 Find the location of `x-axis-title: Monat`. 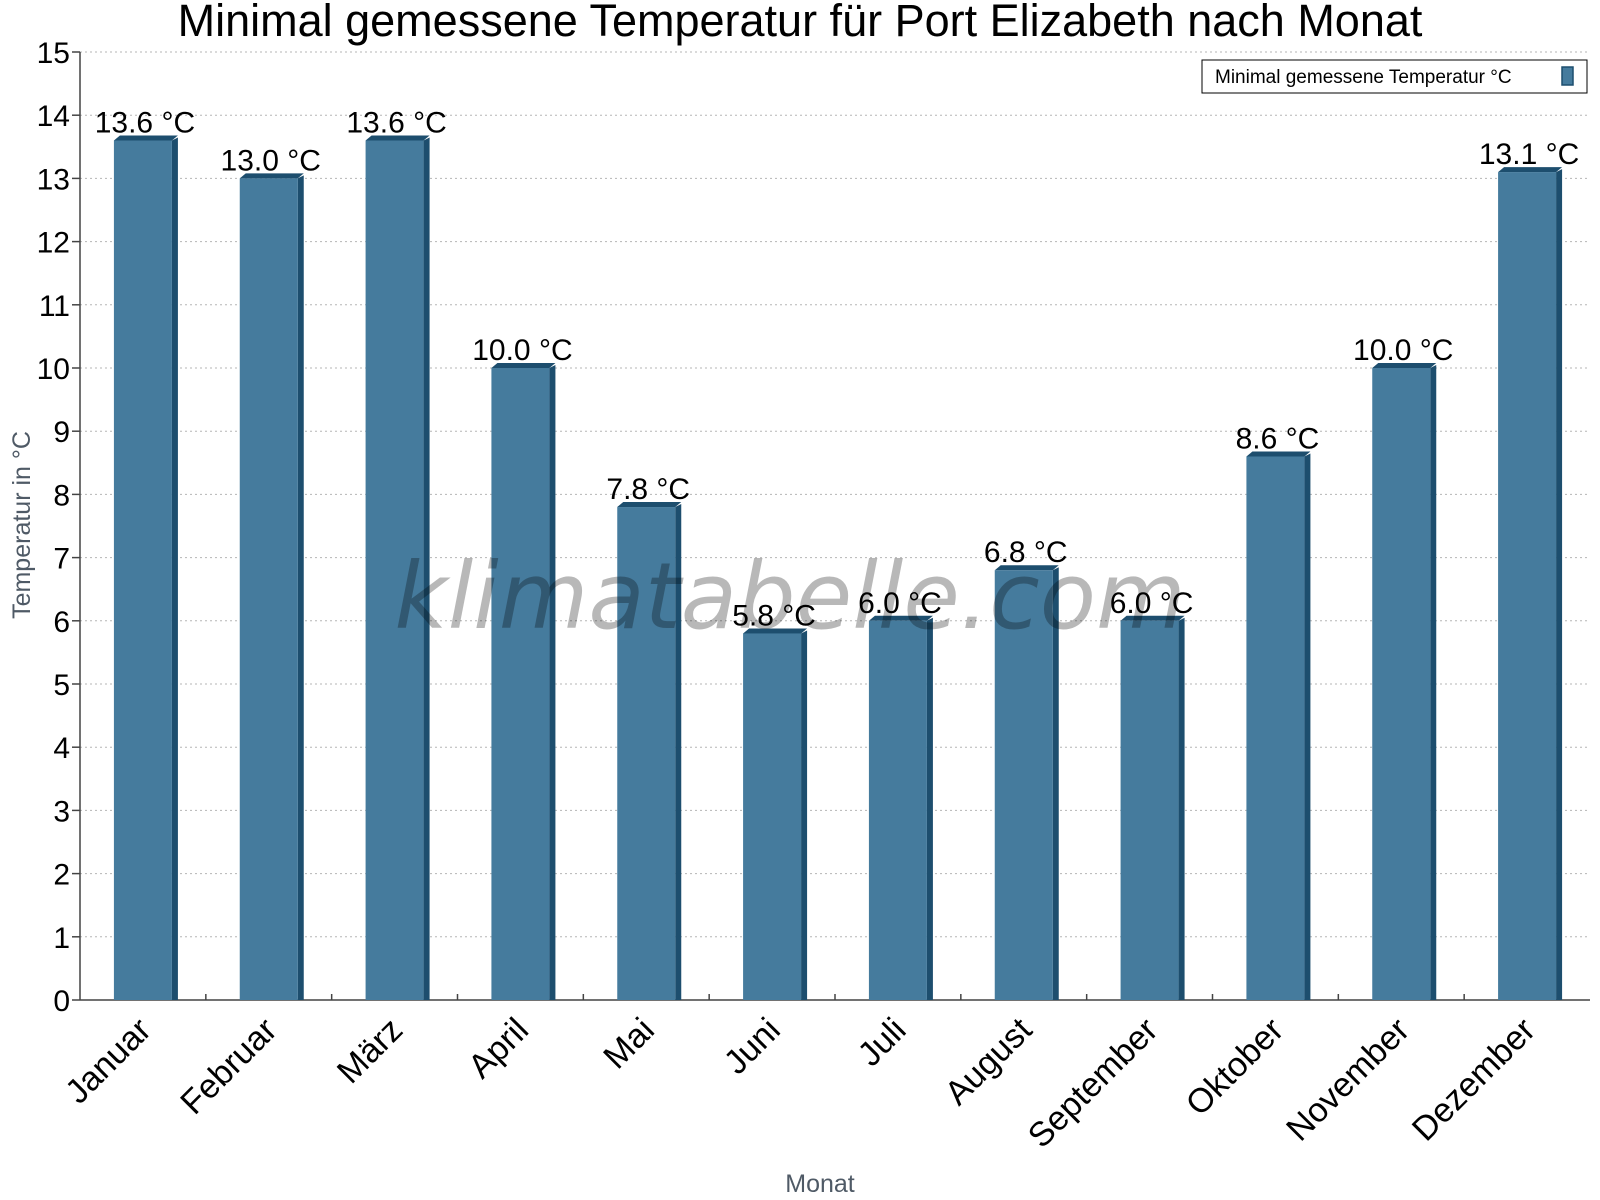

x-axis-title: Monat is located at coordinates (820, 1184).